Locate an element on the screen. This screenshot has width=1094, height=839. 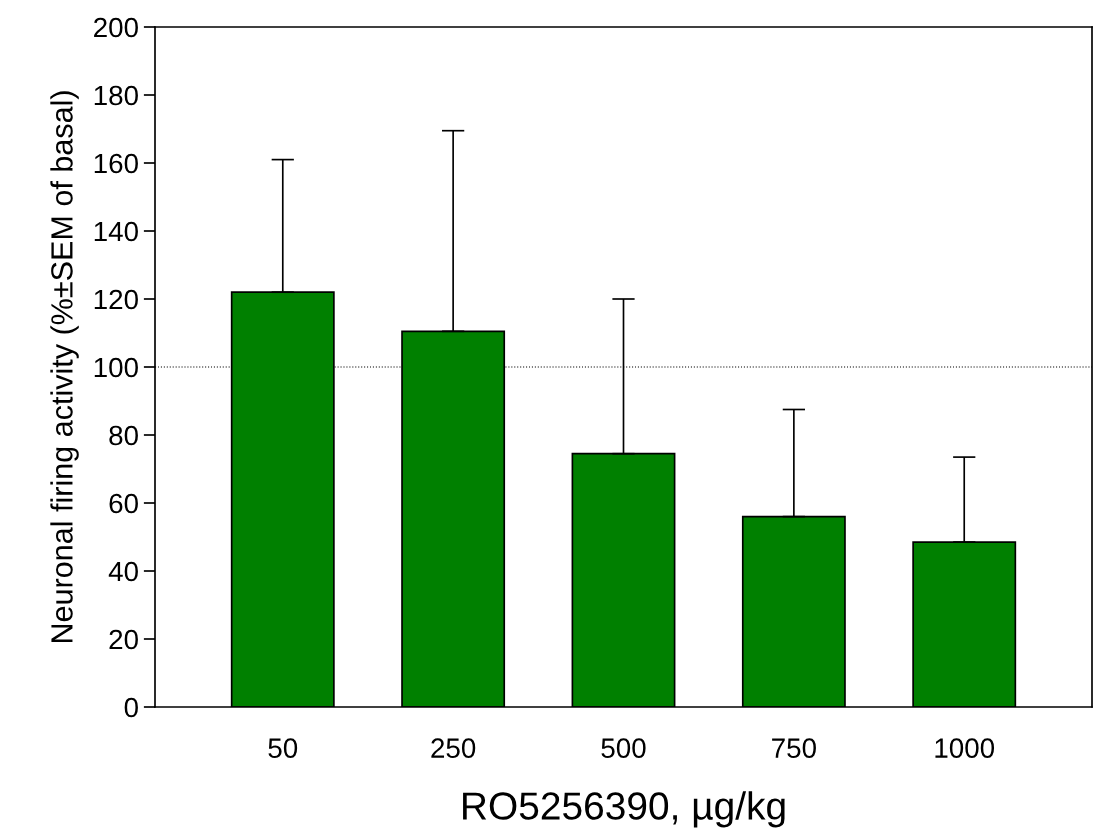
y-tick-label: 160 is located at coordinates (116, 163).